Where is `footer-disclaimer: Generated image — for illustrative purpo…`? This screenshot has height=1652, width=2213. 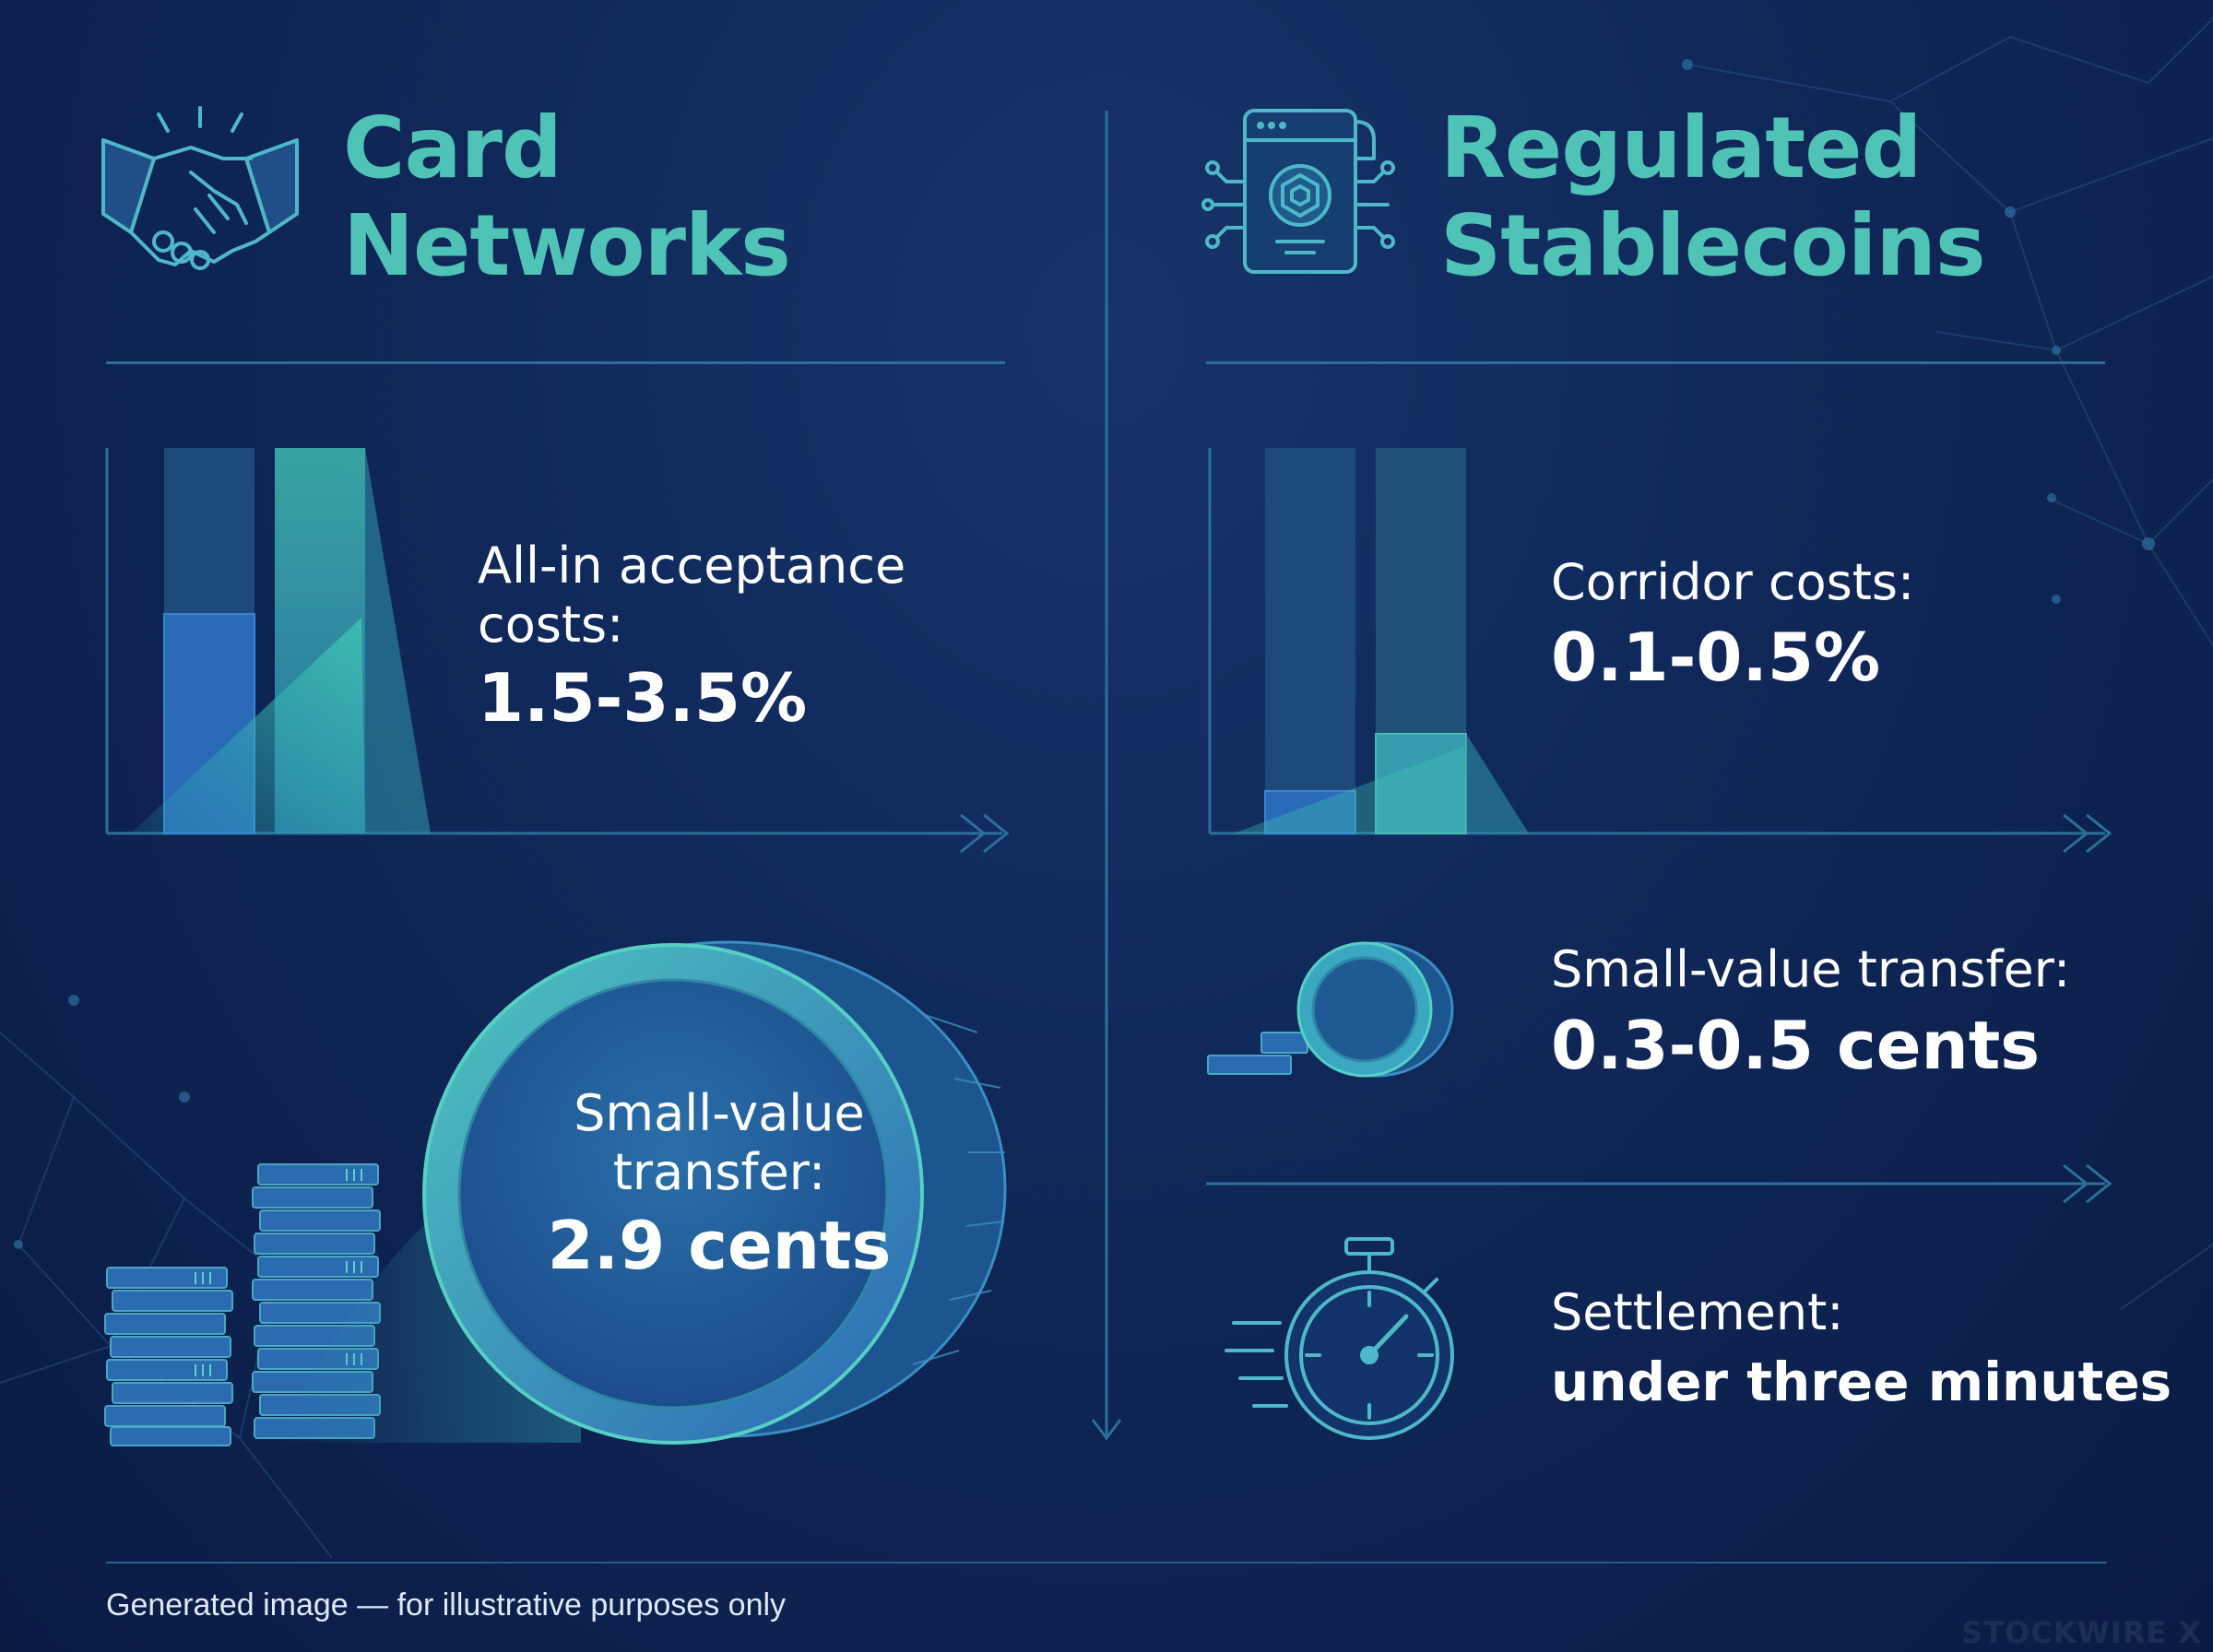 footer-disclaimer: Generated image — for illustrative purpo… is located at coordinates (446, 1604).